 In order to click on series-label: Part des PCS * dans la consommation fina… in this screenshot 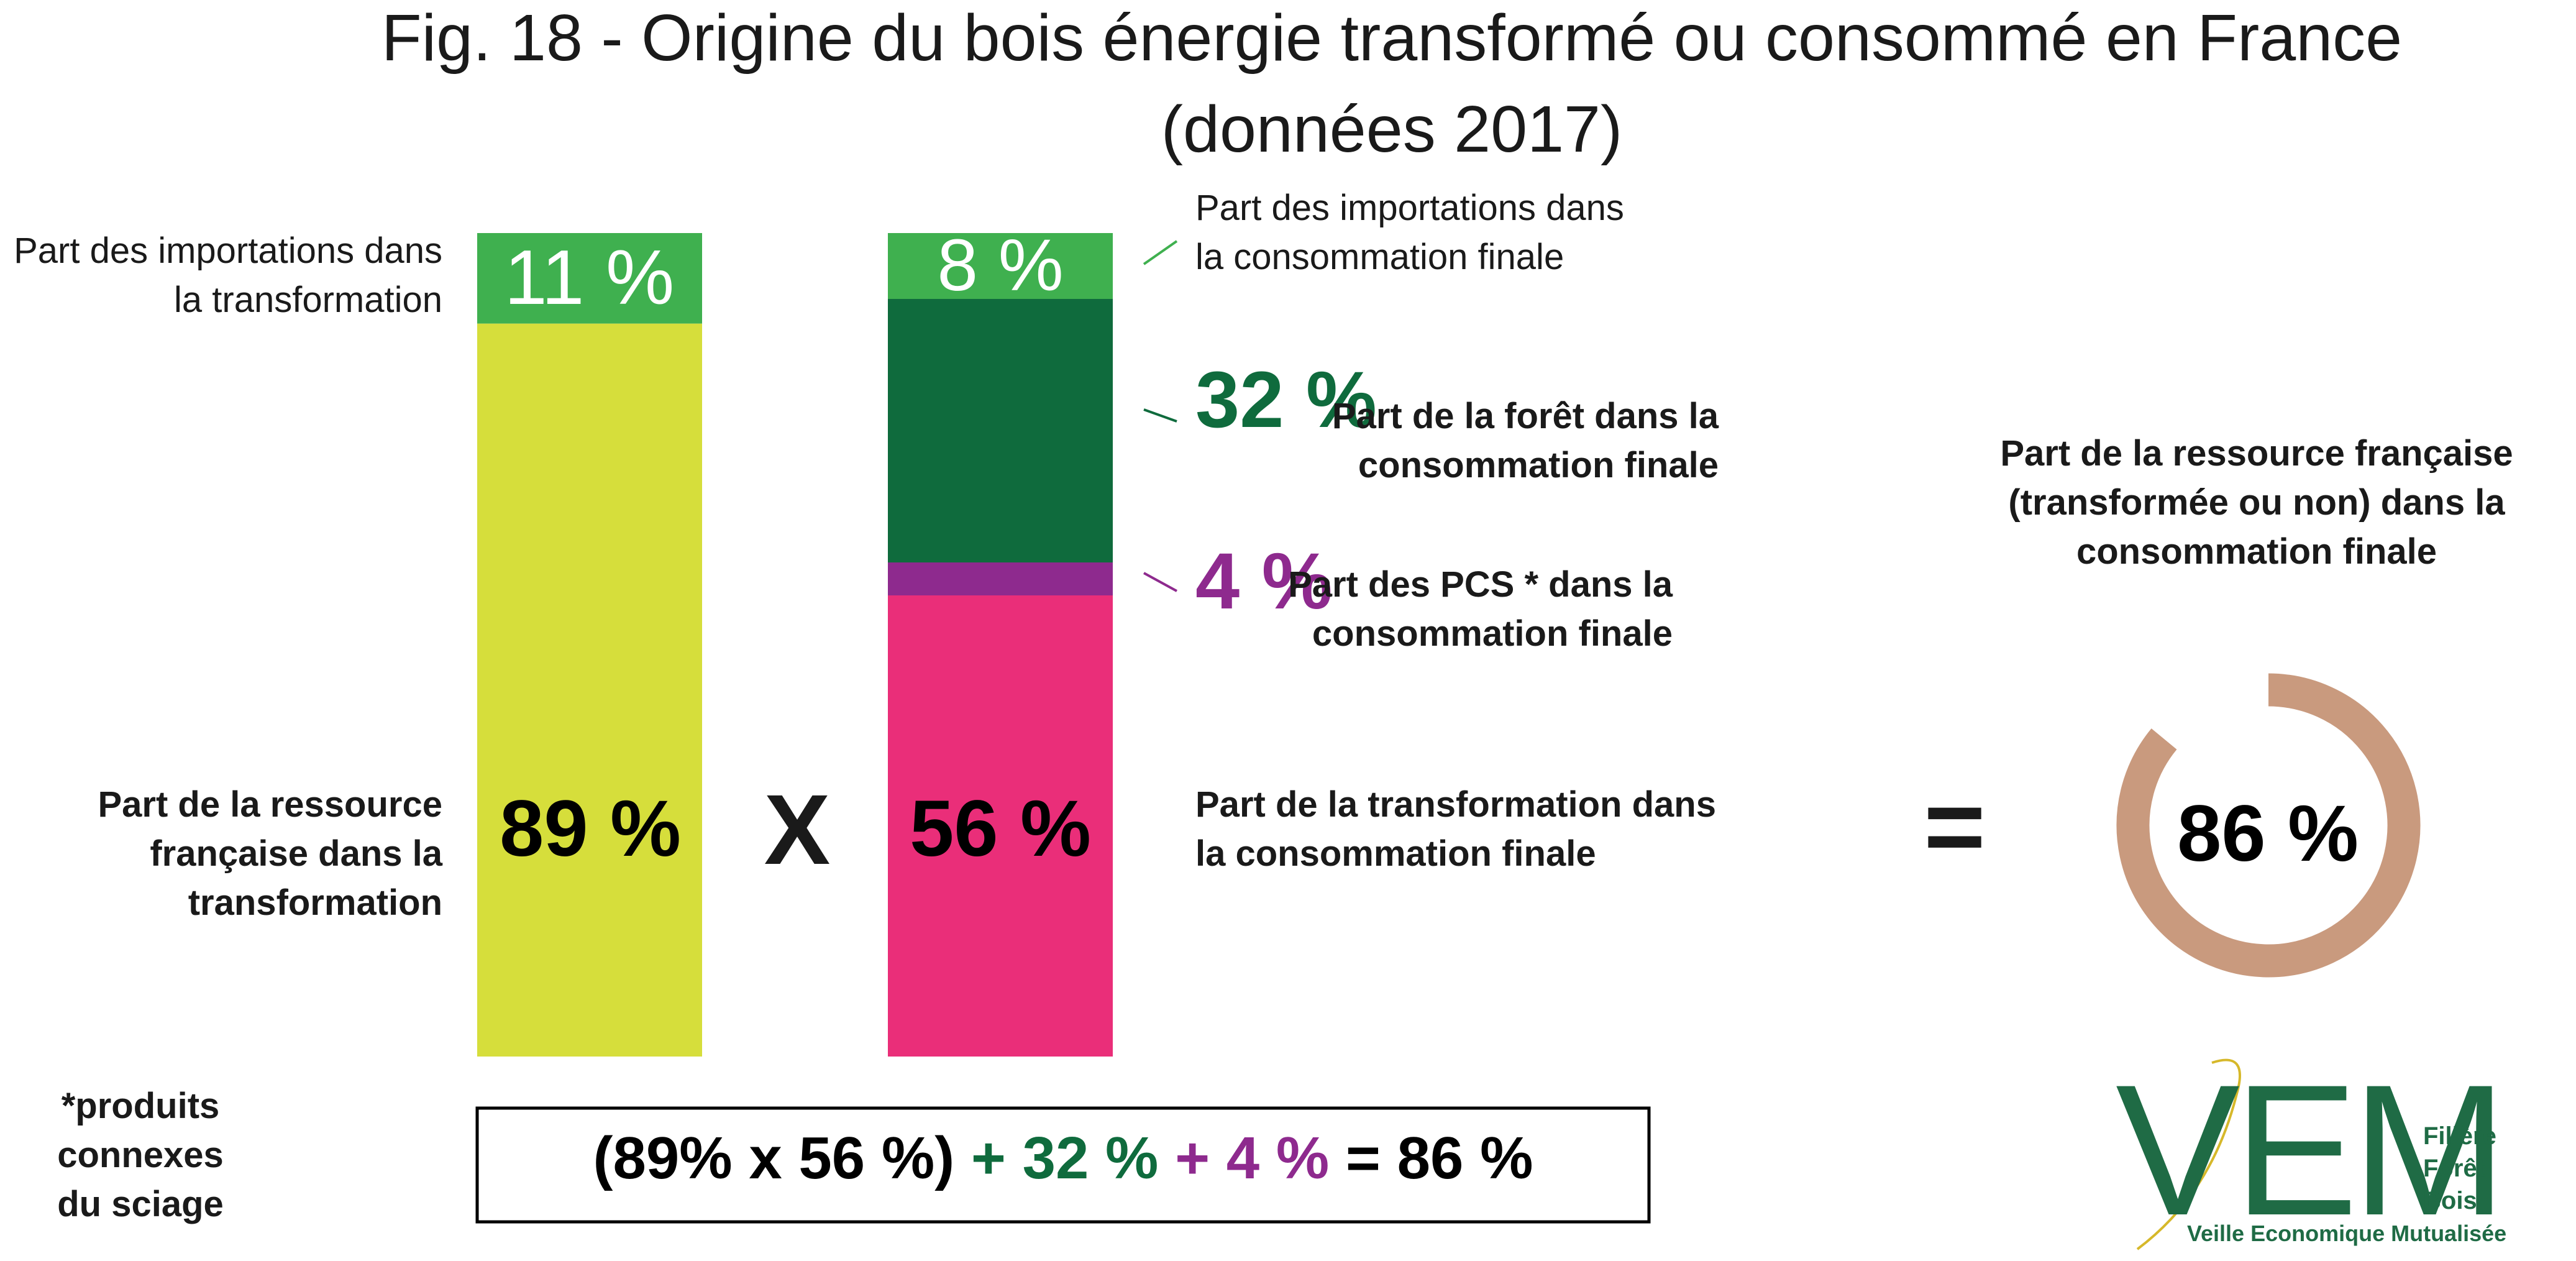, I will do `click(1480, 609)`.